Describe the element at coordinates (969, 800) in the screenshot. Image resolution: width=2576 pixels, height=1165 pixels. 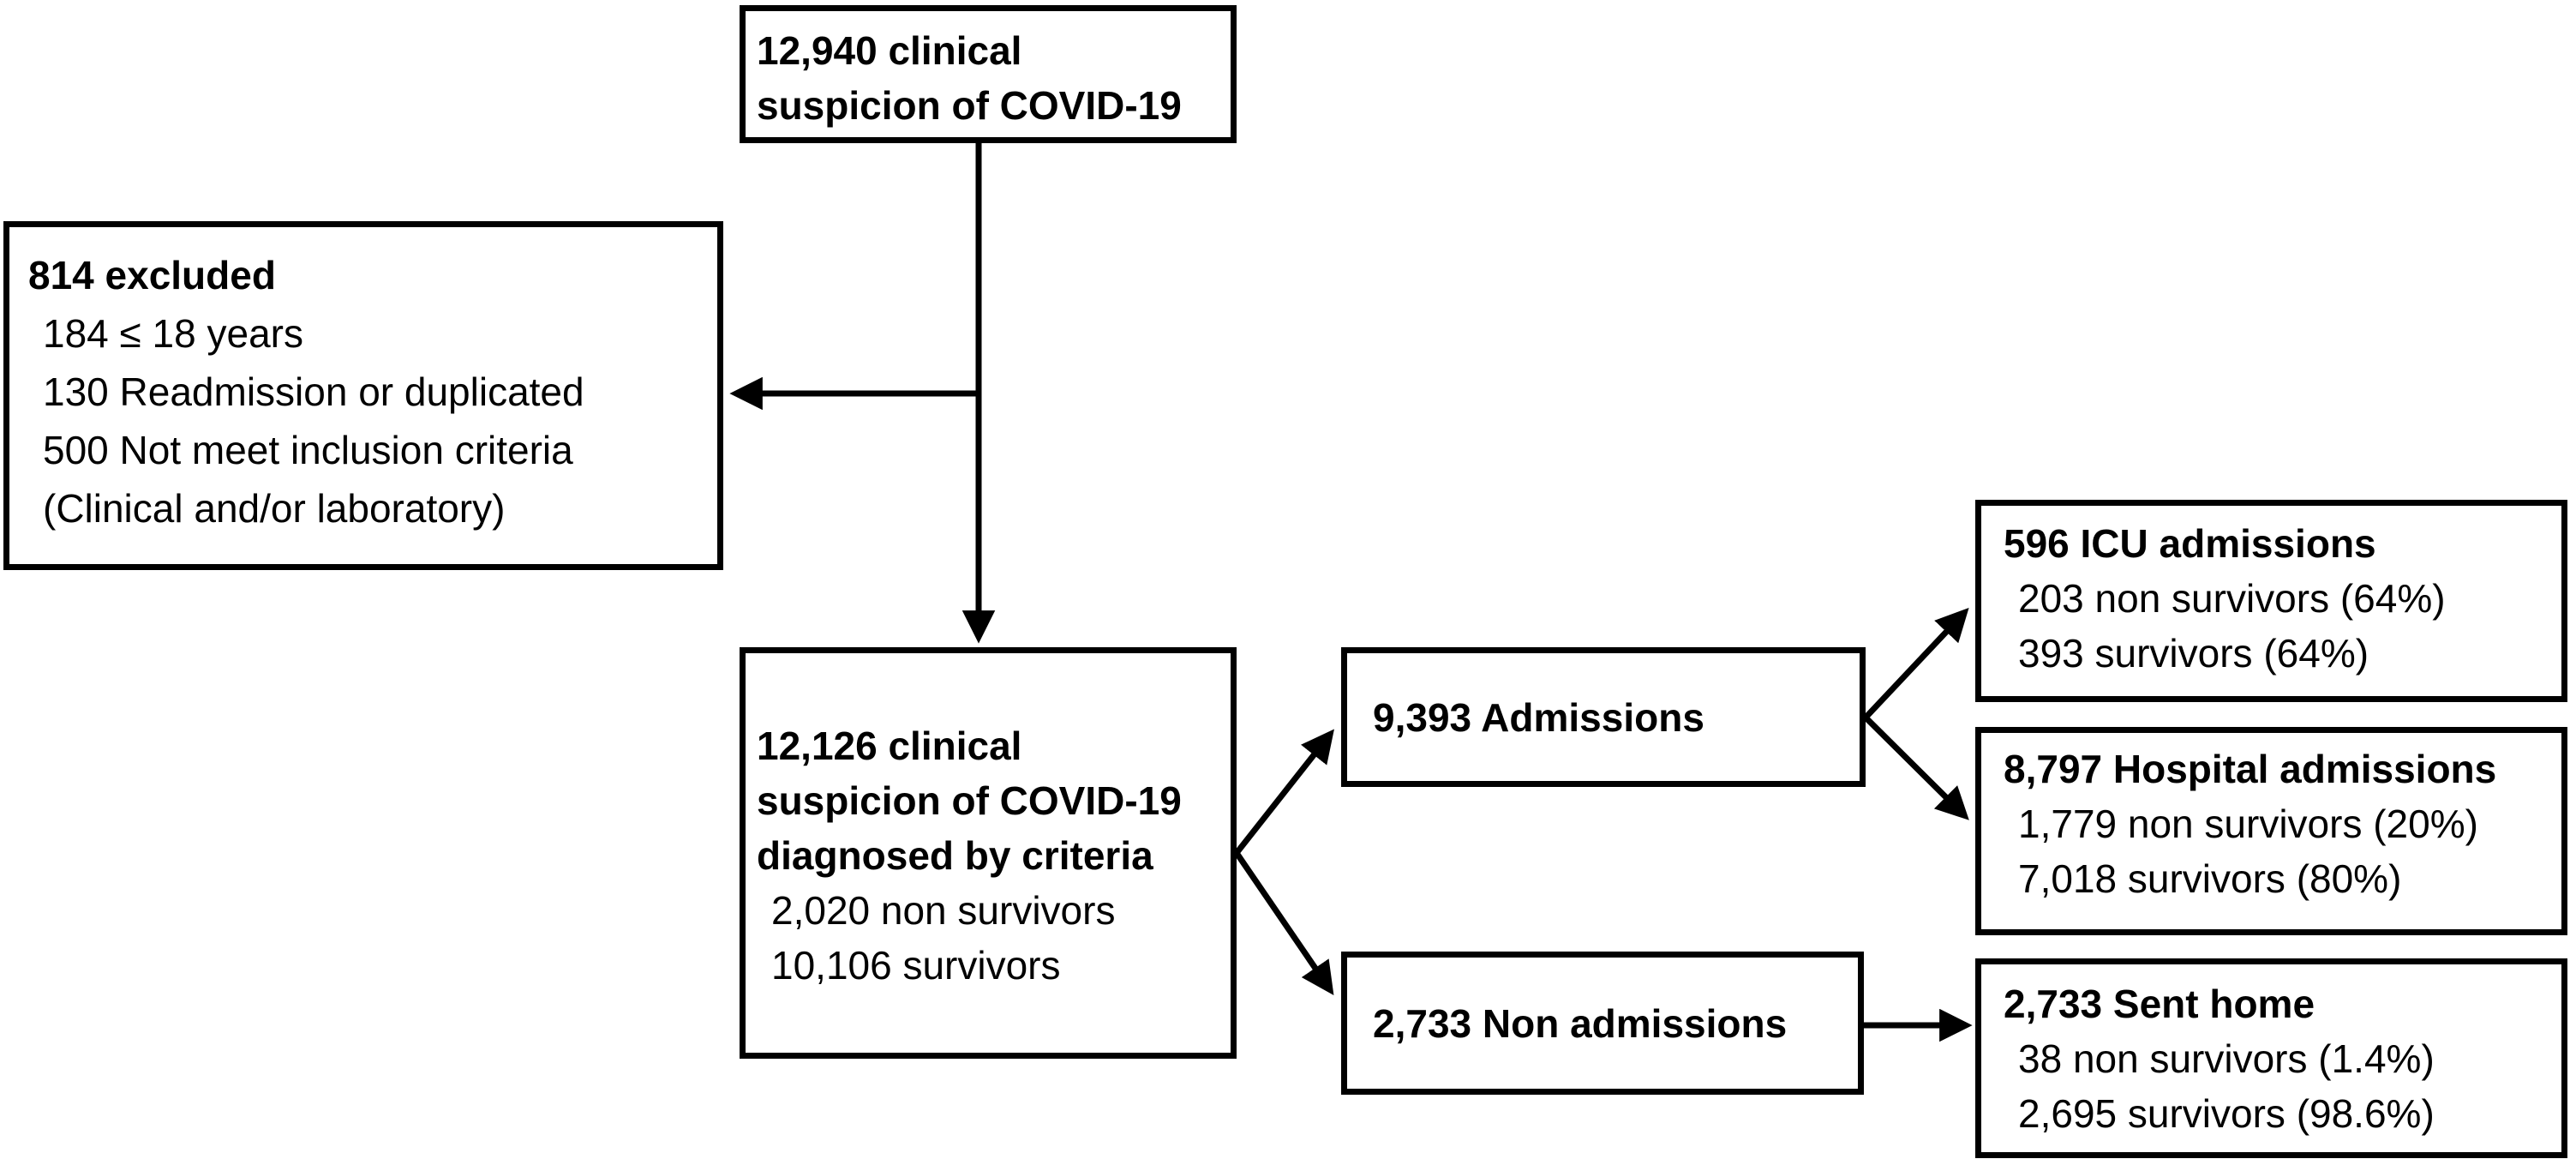
I see `diagnosed-line-2: suspicion of COVID-19` at that location.